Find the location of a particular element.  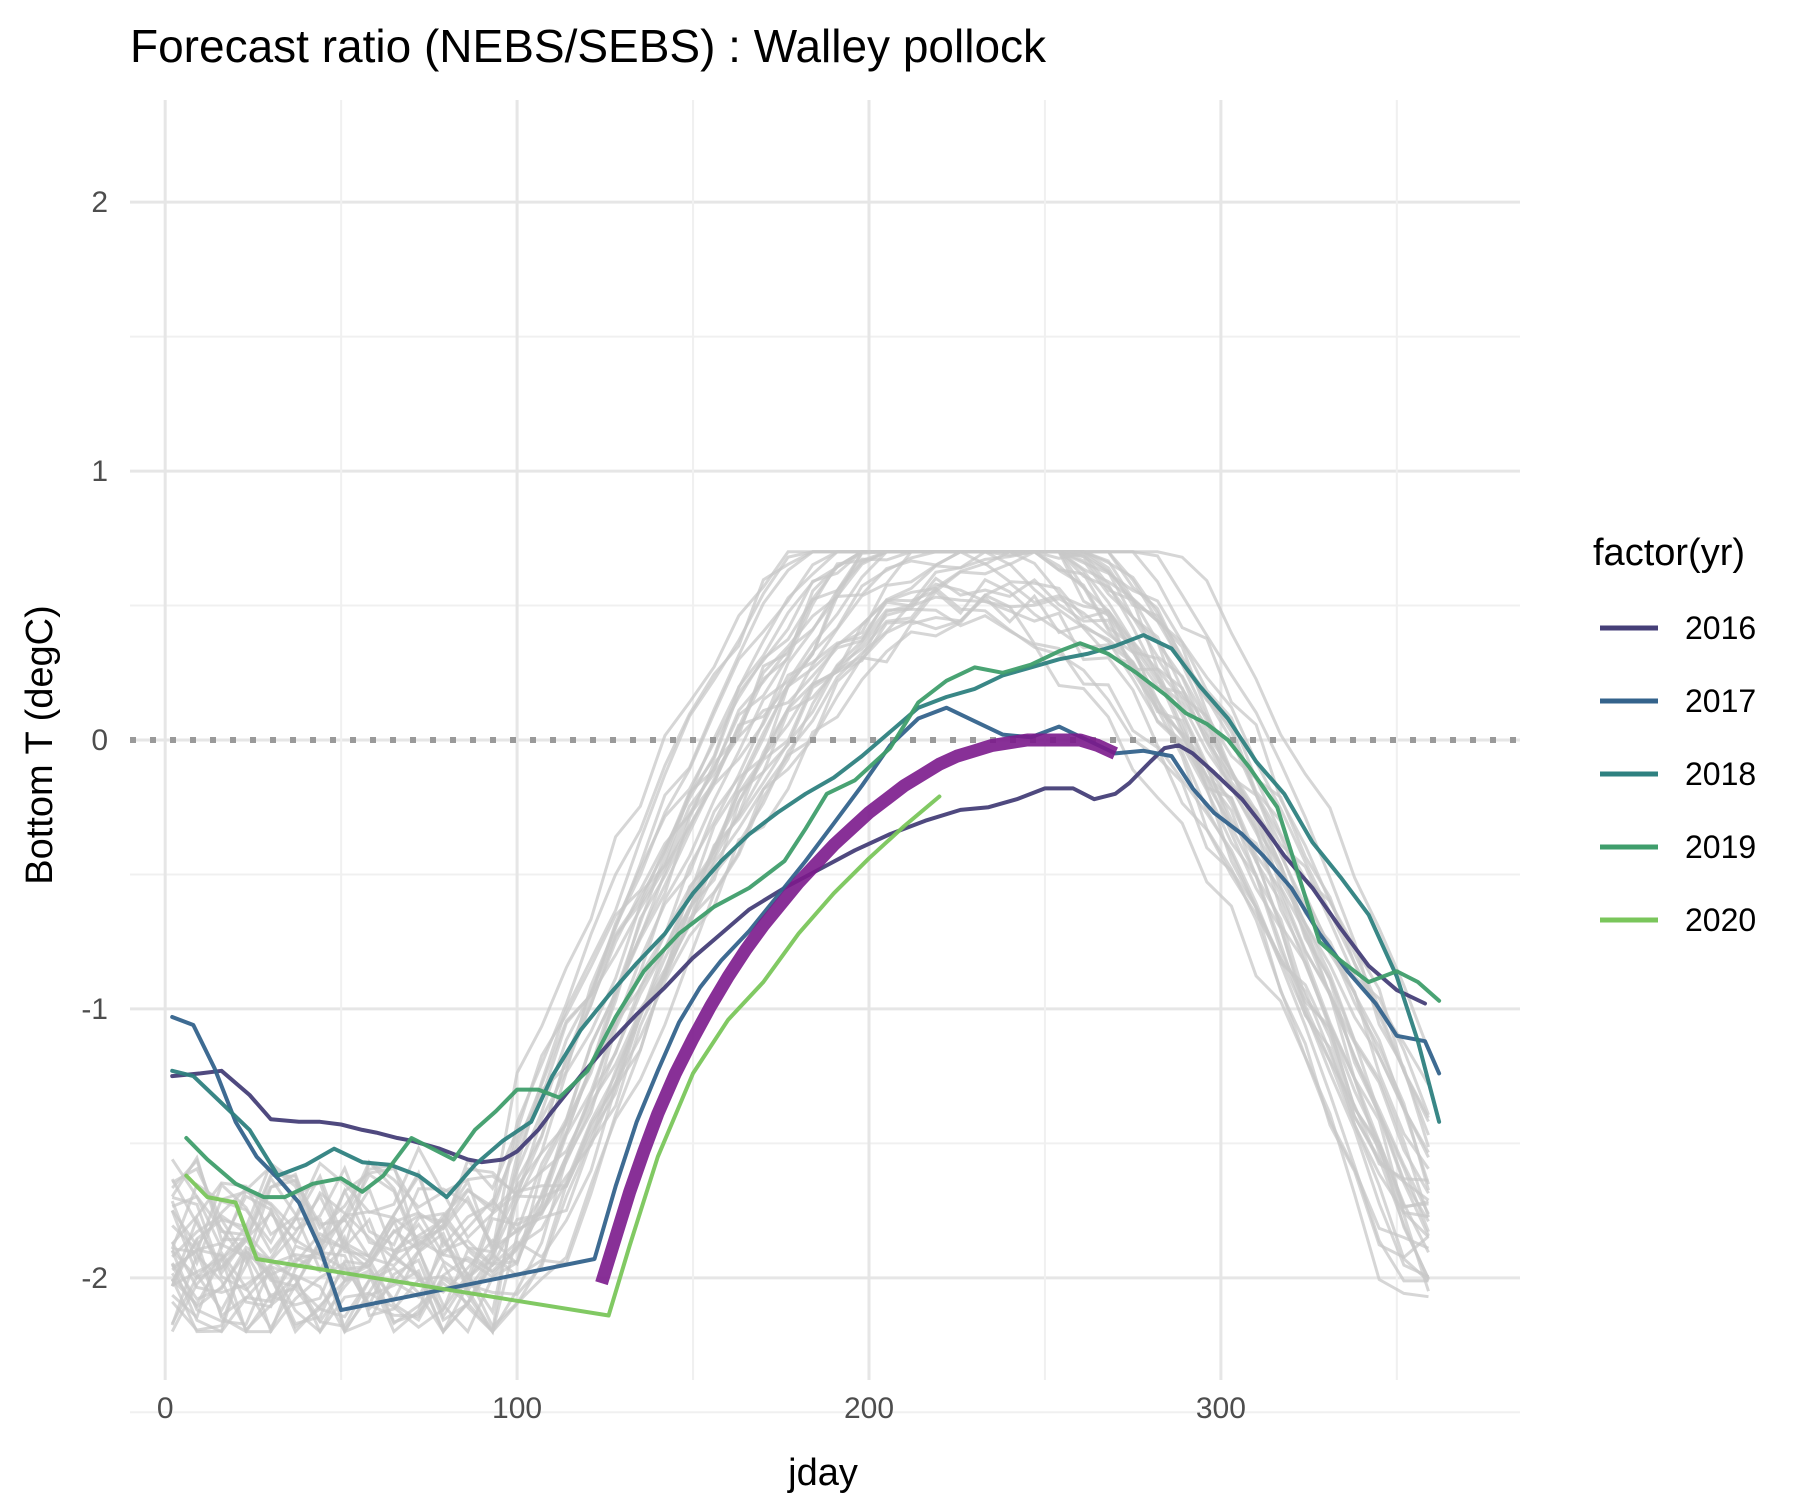

x-tick-label: 300 is located at coordinates (1221, 1408).